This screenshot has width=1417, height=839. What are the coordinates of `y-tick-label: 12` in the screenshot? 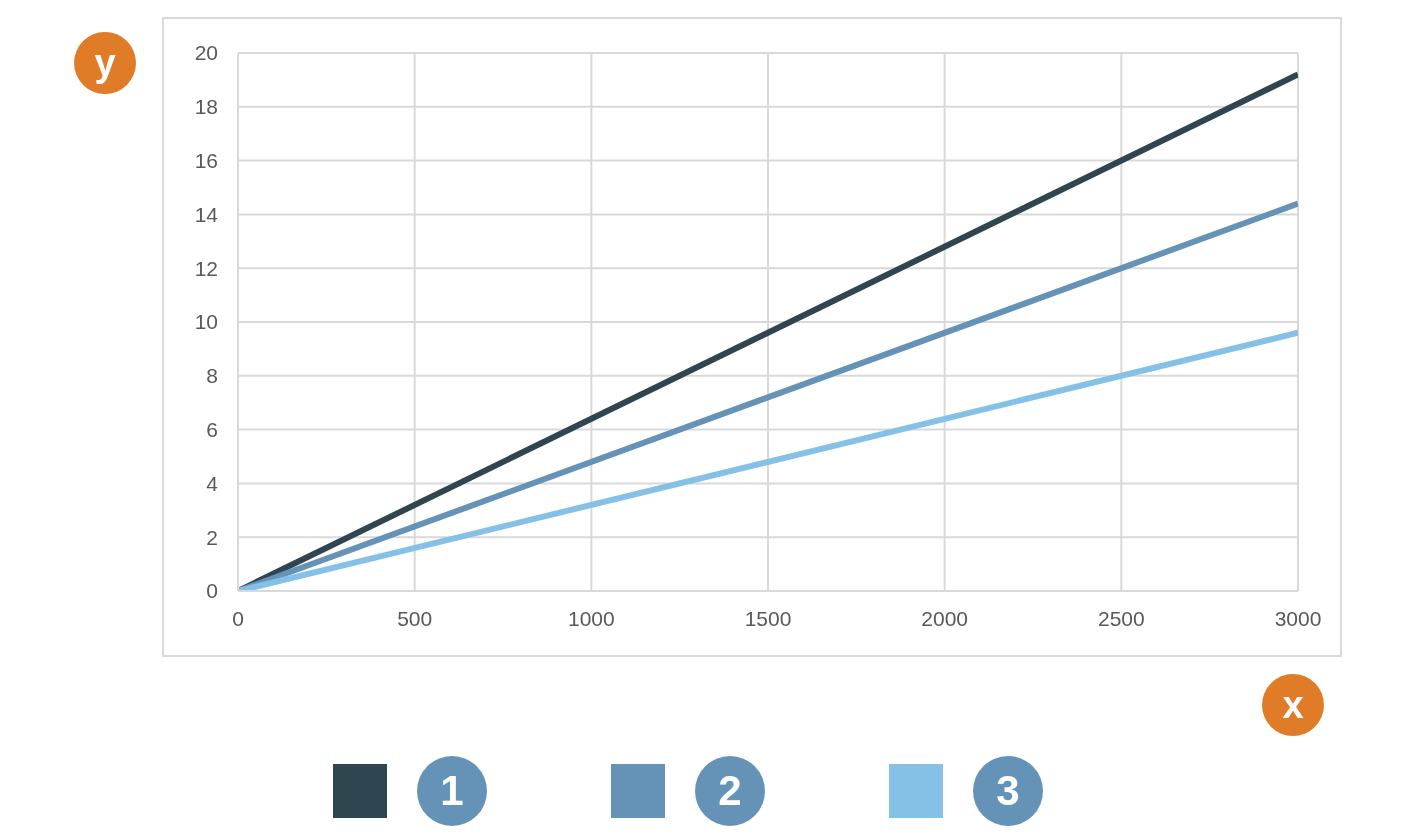 It's located at (206, 268).